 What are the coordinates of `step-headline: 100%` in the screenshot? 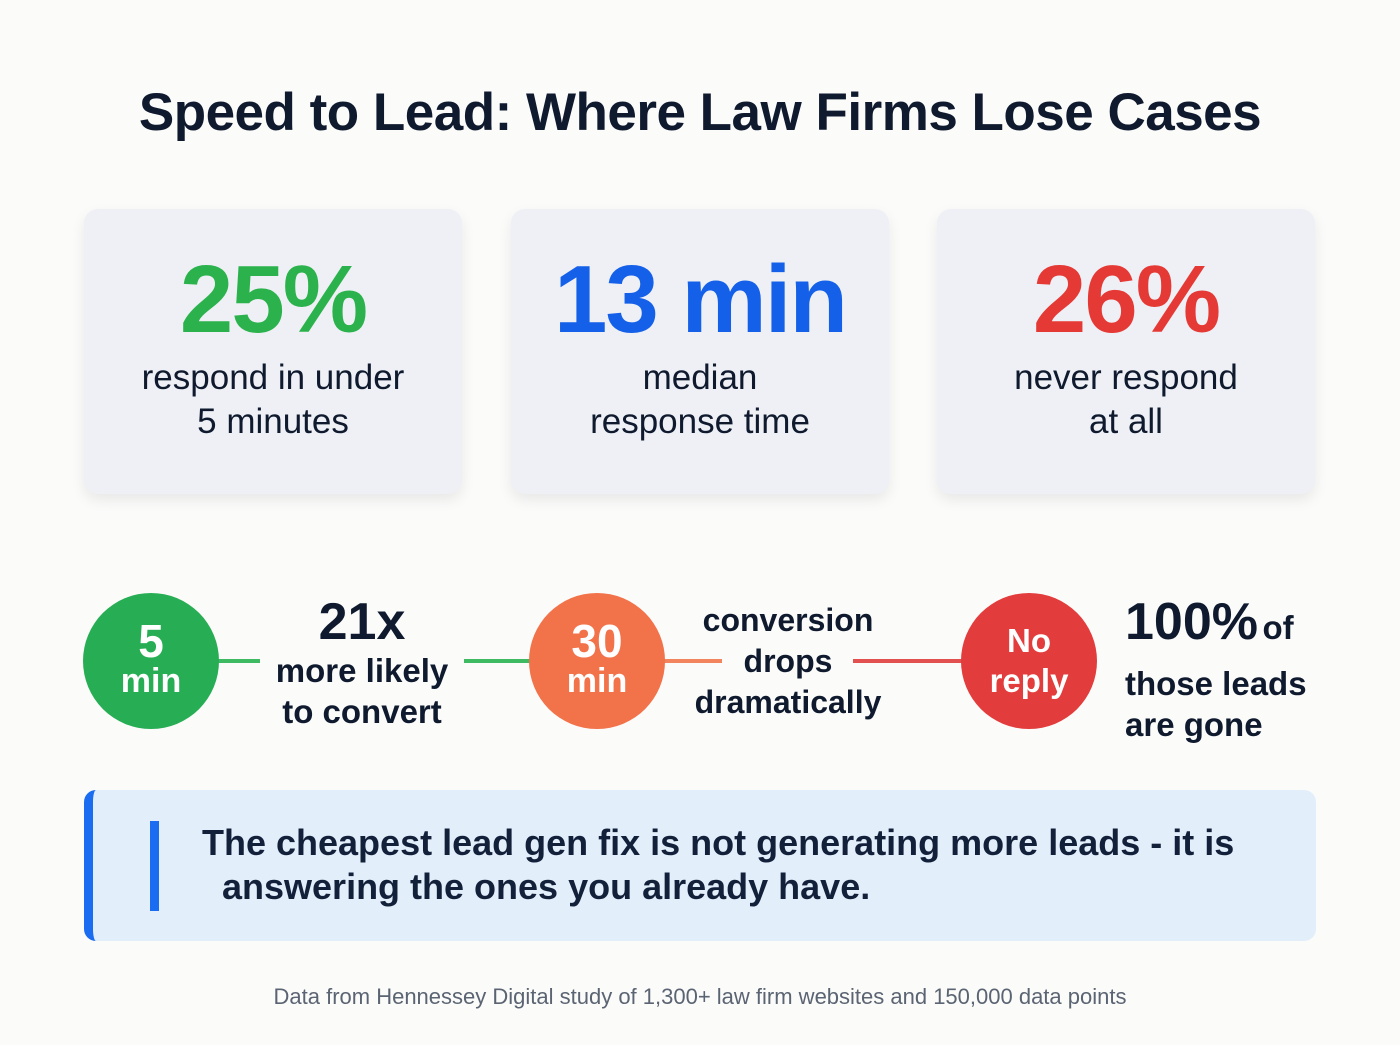 It's located at (1191, 622).